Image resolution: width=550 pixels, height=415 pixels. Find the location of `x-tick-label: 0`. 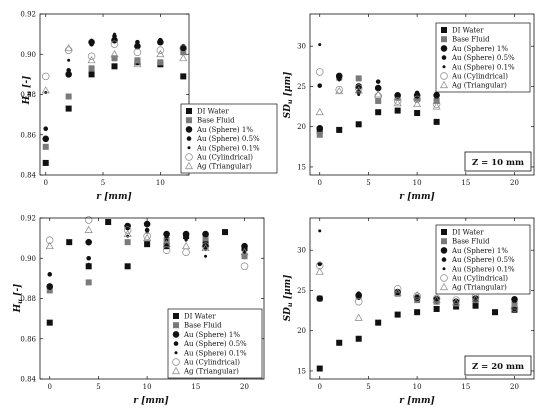

x-tick-label: 0 is located at coordinates (320, 387).